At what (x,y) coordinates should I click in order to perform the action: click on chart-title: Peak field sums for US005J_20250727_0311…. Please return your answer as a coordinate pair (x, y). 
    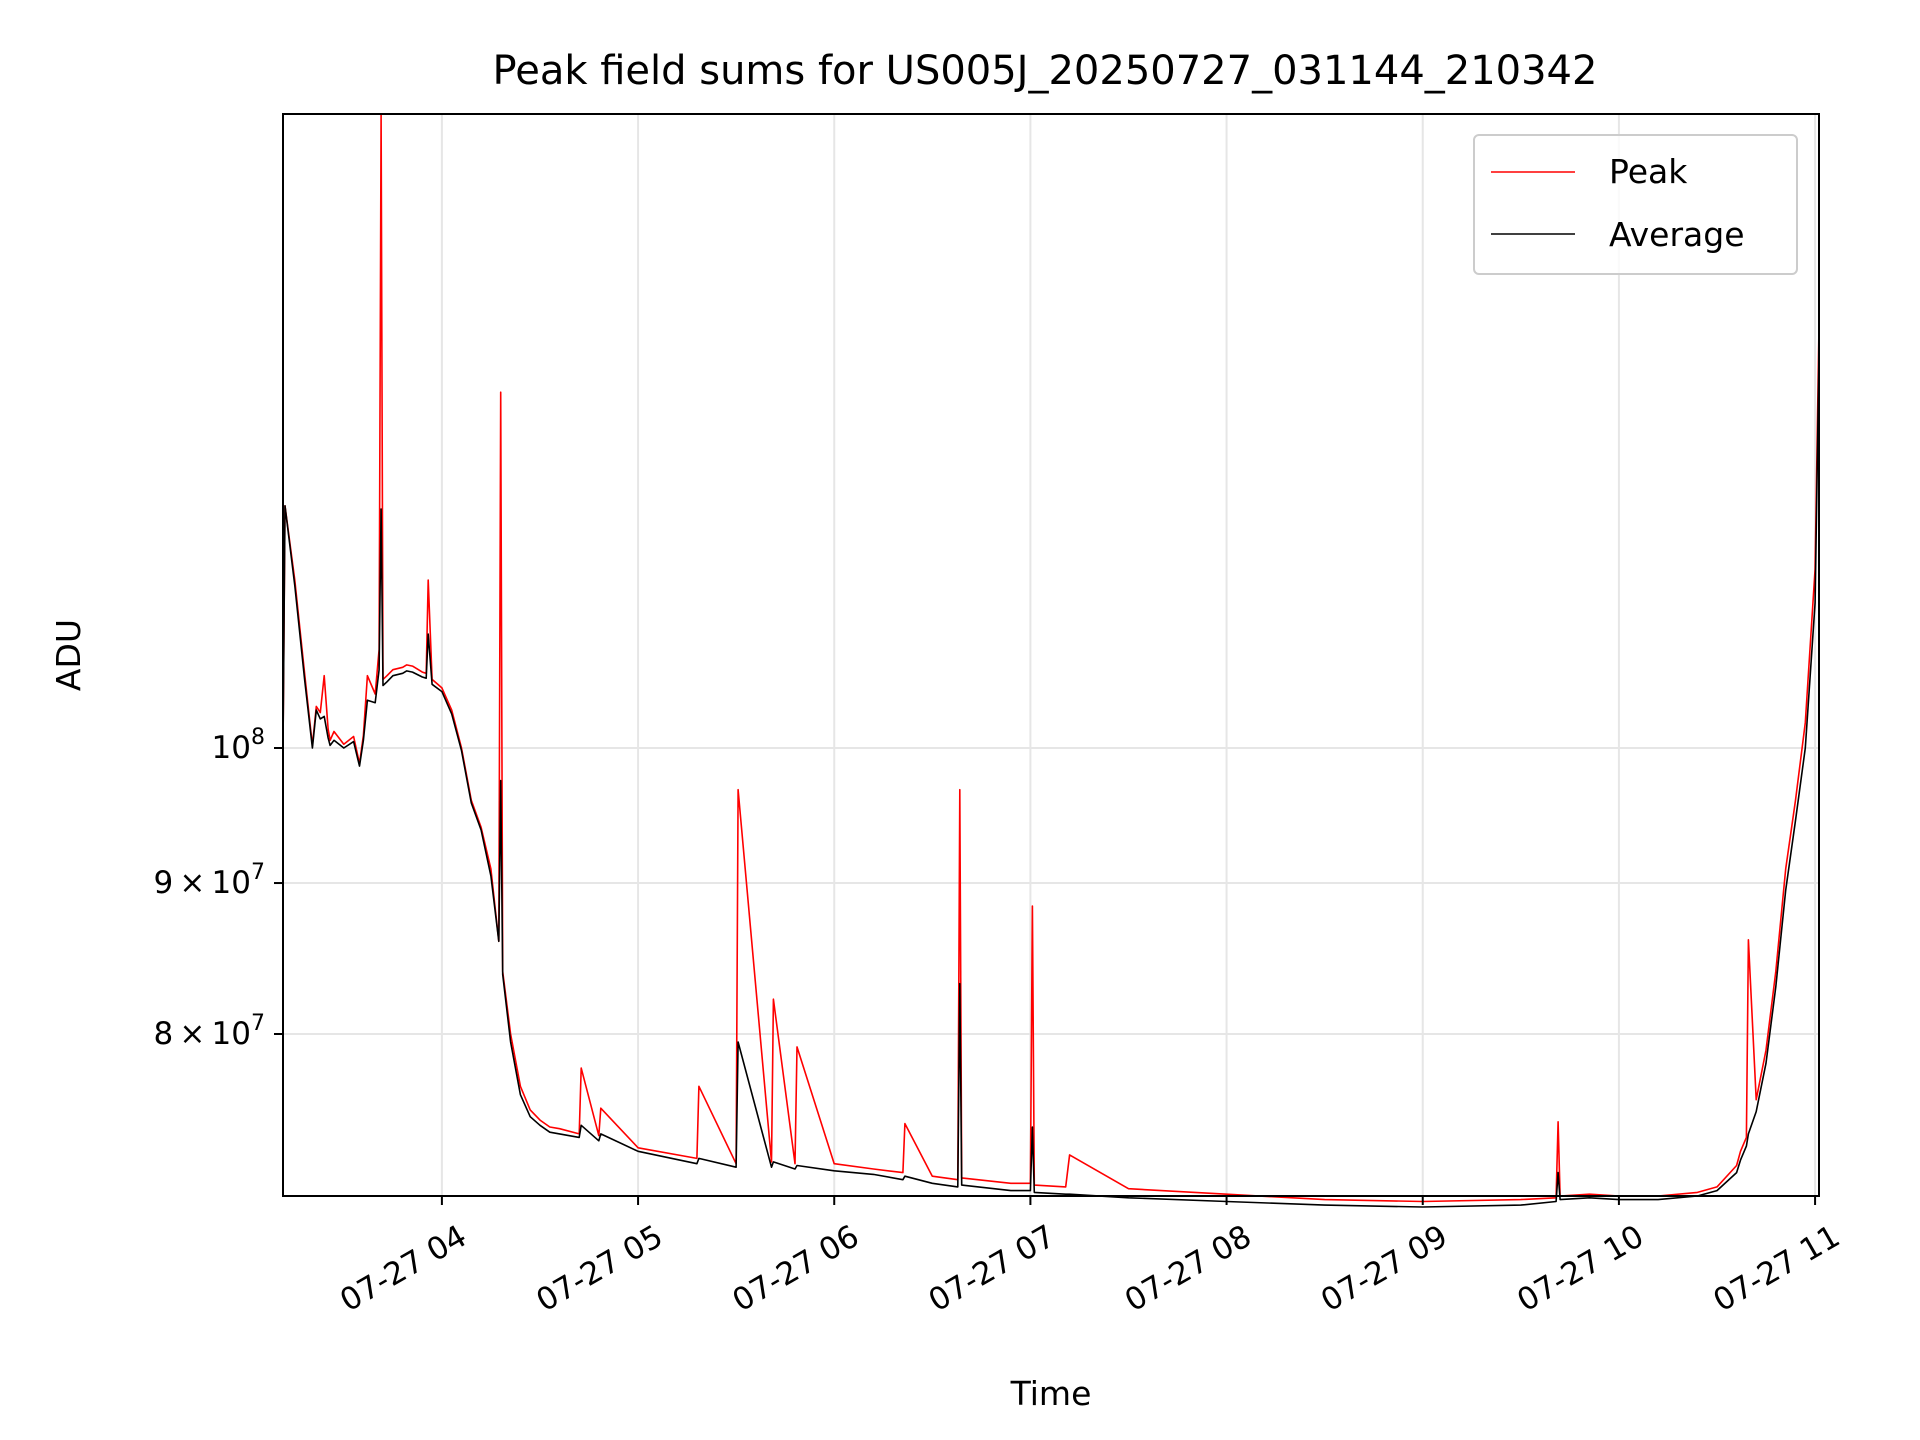
    Looking at the image, I should click on (1045, 71).